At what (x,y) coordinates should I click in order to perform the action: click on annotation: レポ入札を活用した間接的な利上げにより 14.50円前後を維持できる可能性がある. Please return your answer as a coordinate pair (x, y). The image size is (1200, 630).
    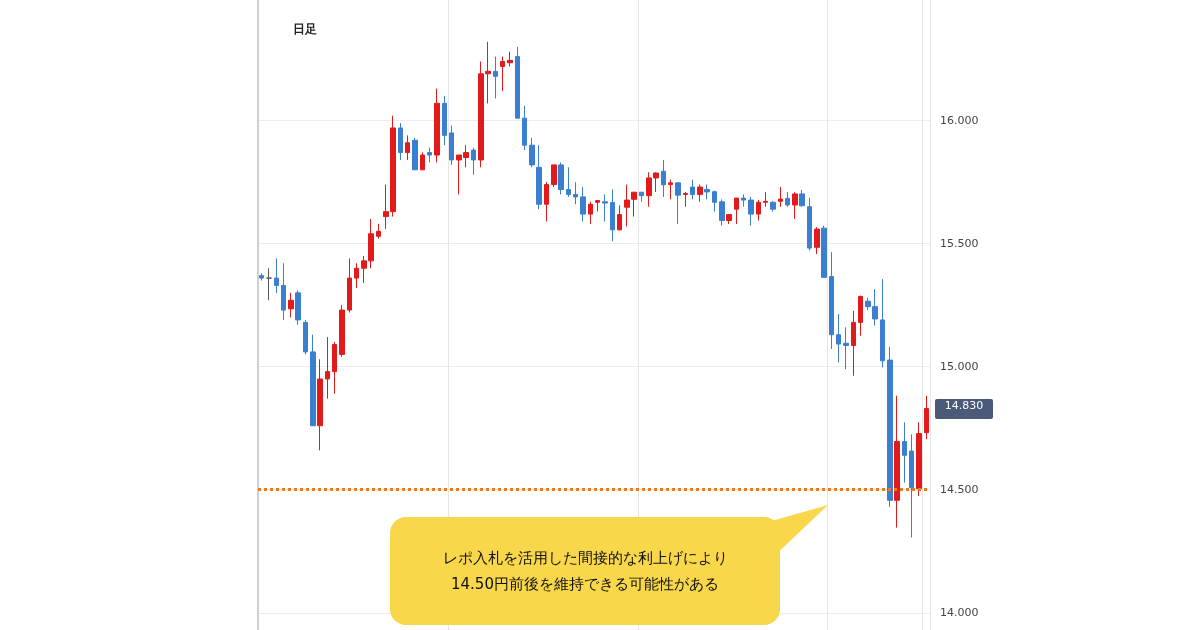
    Looking at the image, I should click on (585, 571).